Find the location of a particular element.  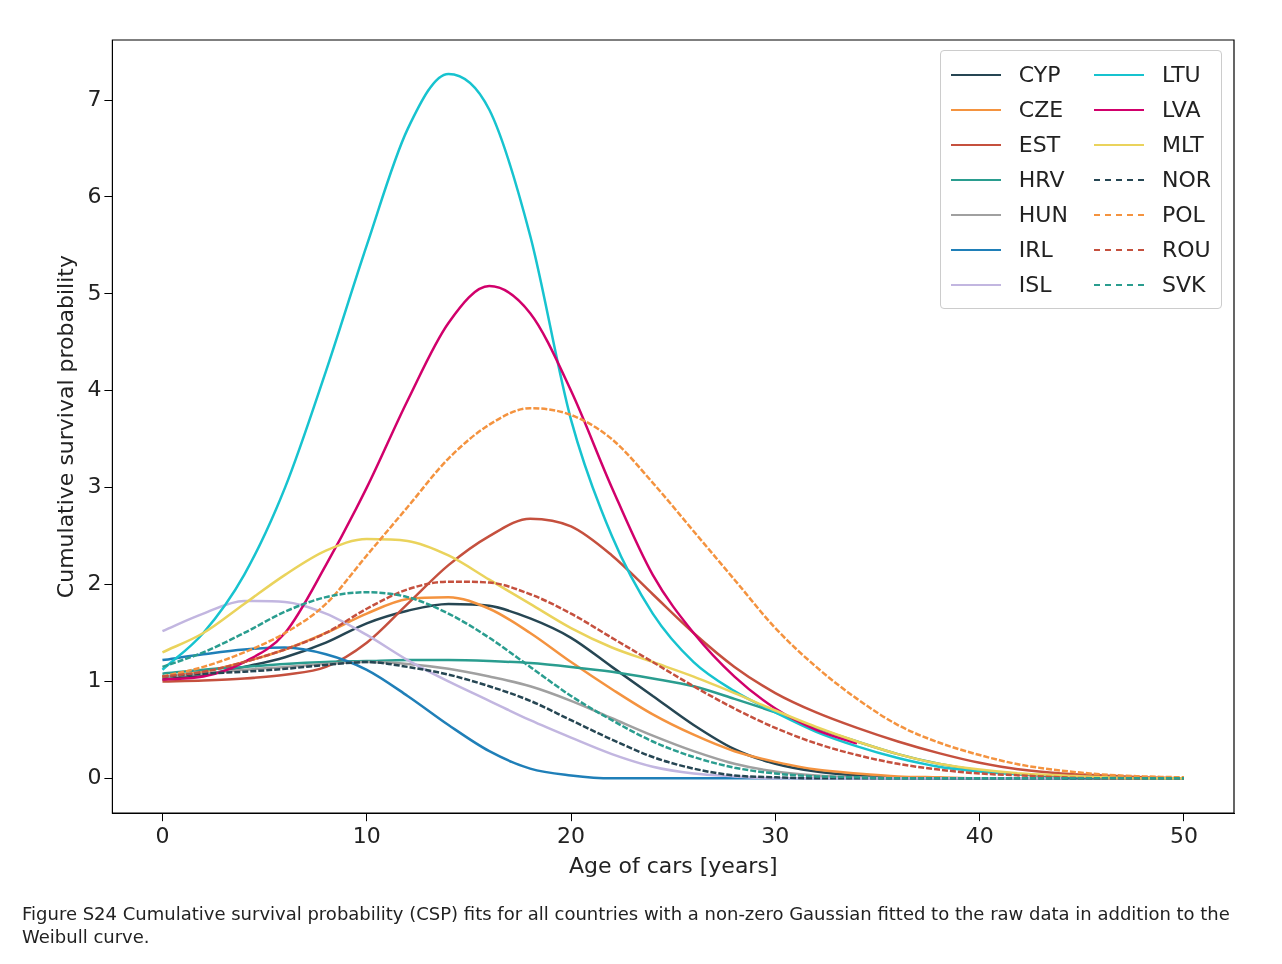

legend-label: HRV is located at coordinates (1041, 179).